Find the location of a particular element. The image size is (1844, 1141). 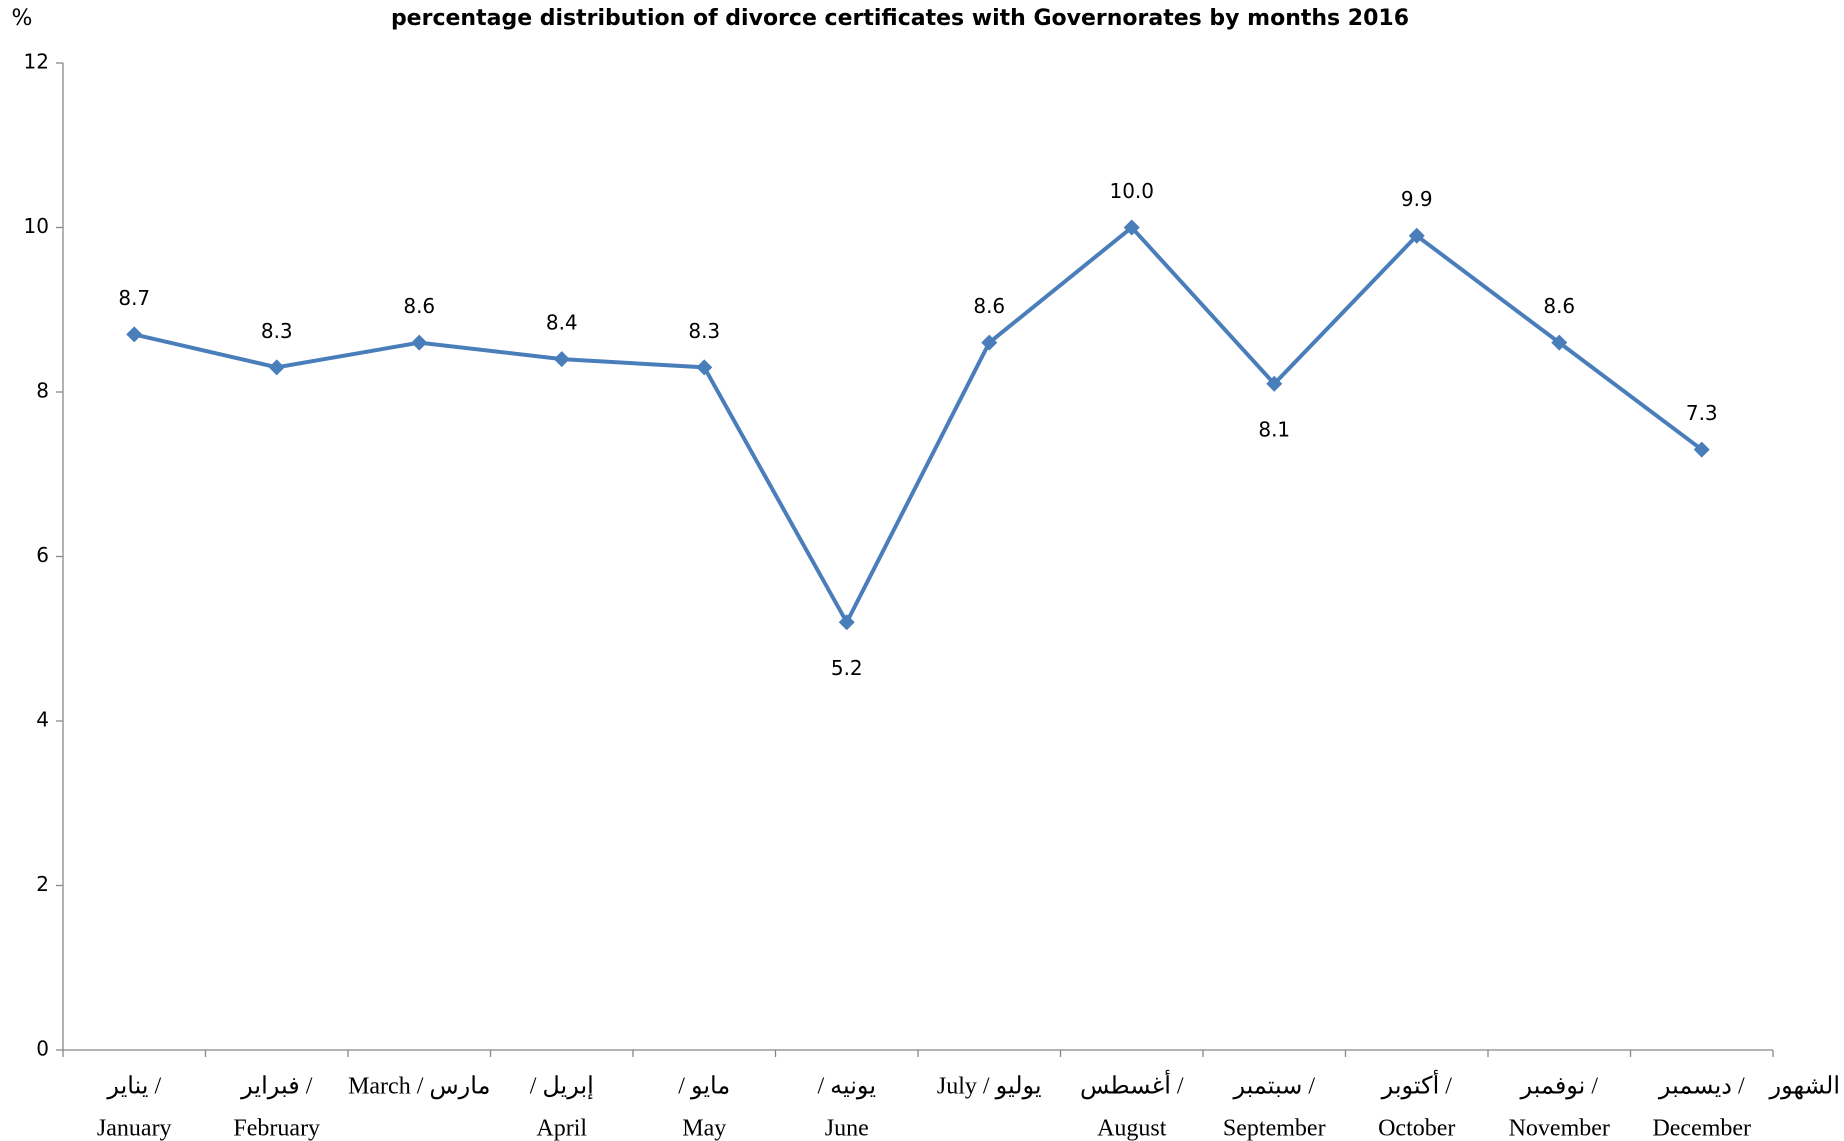

x-tick-label: سبتمبر / is located at coordinates (1273, 1087).